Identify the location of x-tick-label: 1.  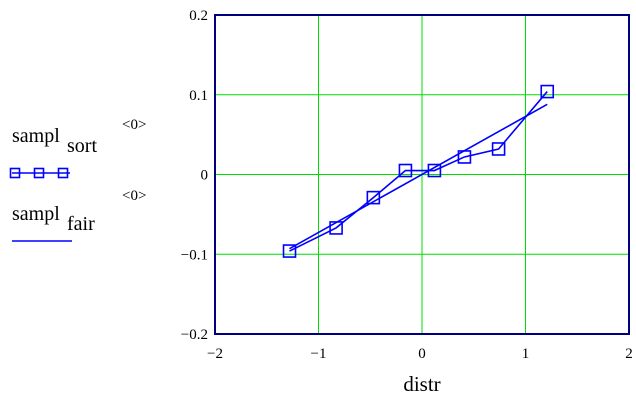
(526, 354).